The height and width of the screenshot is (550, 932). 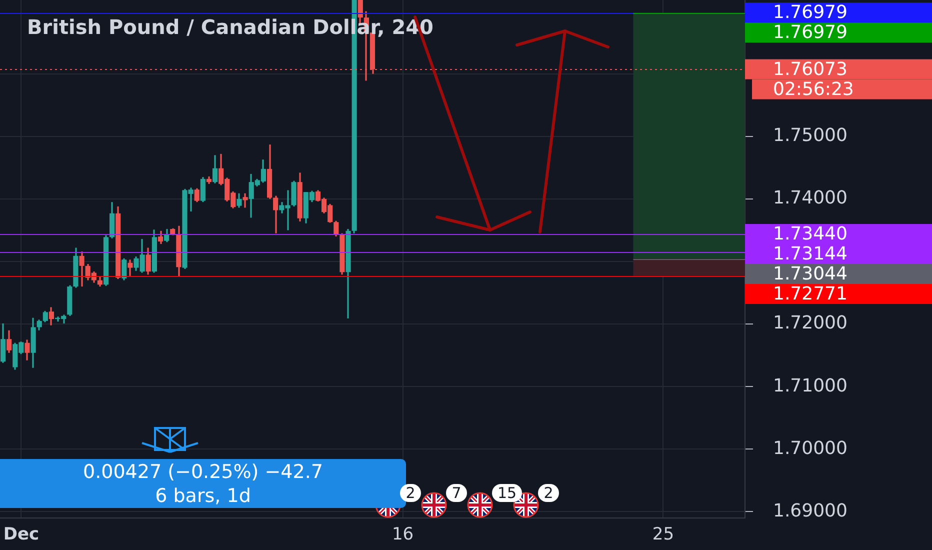 I want to click on x-tick-label: 16, so click(x=403, y=534).